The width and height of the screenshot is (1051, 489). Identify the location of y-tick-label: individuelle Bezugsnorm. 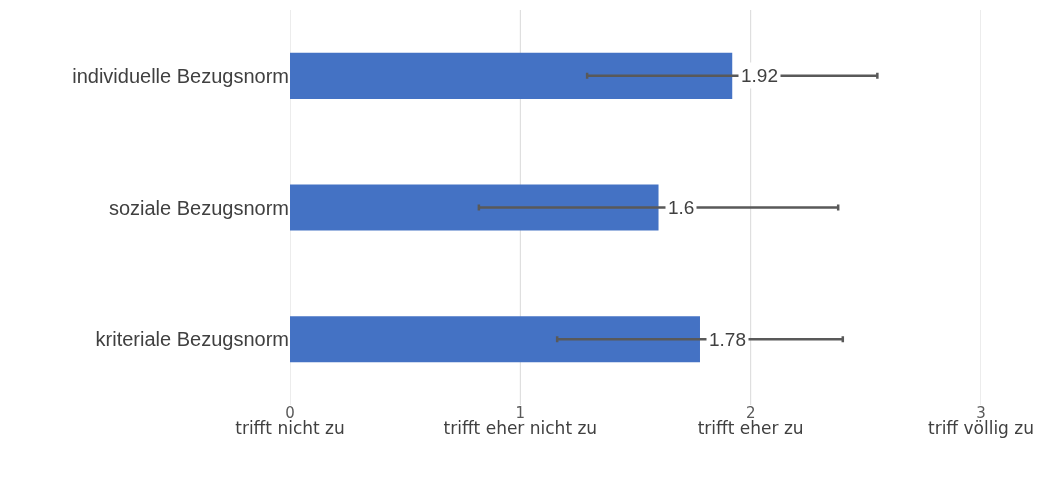
(180, 75).